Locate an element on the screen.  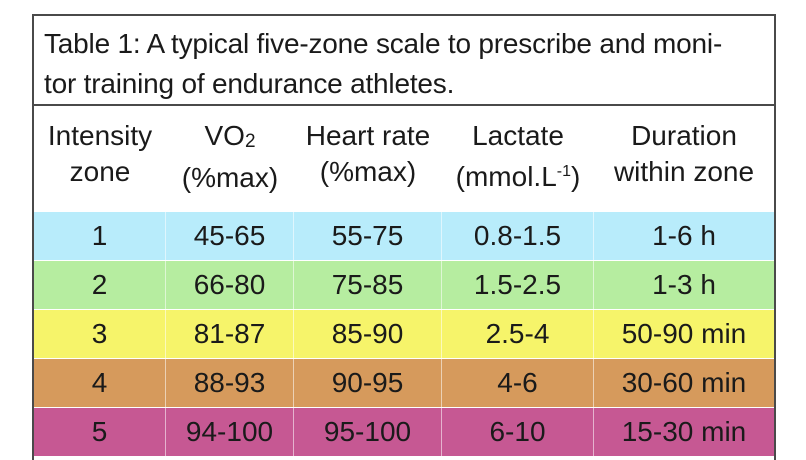
header-duration: Duration within zone is located at coordinates (684, 159).